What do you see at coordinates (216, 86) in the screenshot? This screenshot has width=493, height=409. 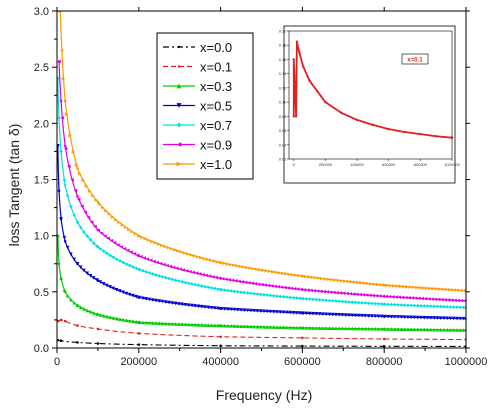 I see `legend-label: x=0.3` at bounding box center [216, 86].